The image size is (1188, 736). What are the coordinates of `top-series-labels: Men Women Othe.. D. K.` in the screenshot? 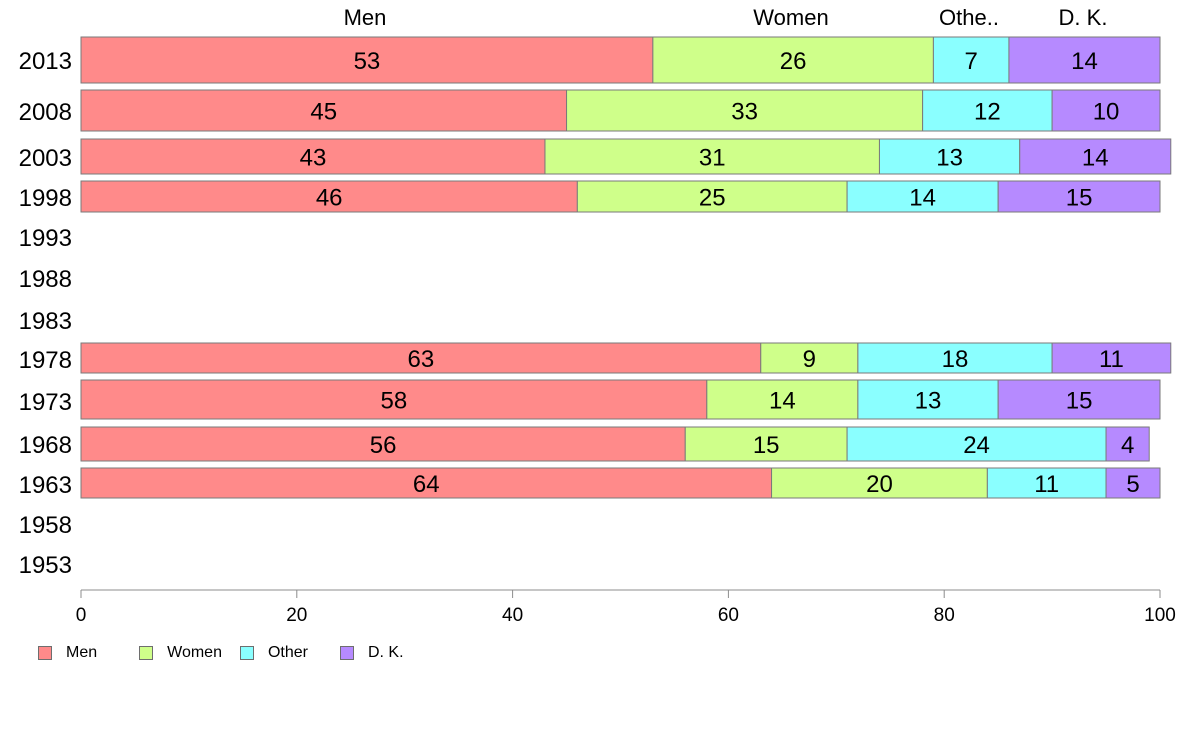 It's located at (726, 17).